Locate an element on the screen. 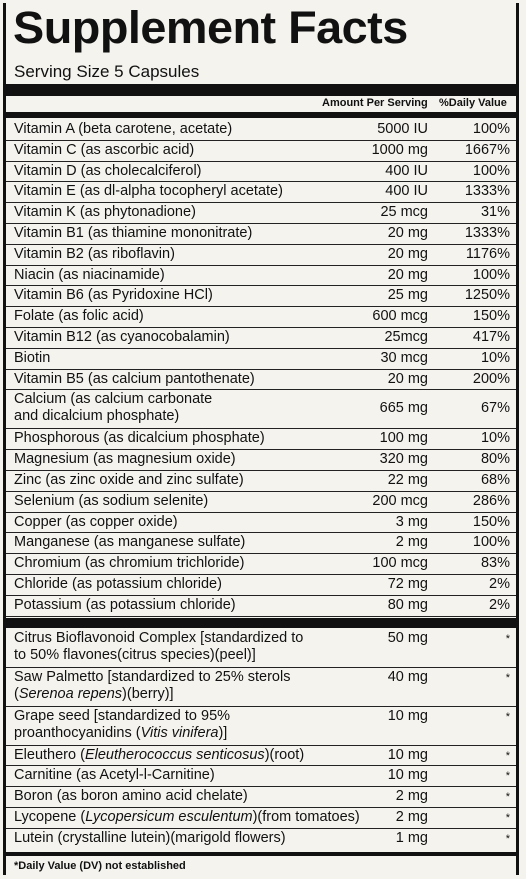 The image size is (526, 879). table-row: Vitamin B6 (as Pyridoxine HCl) 25 mg 1250% is located at coordinates (261, 297).